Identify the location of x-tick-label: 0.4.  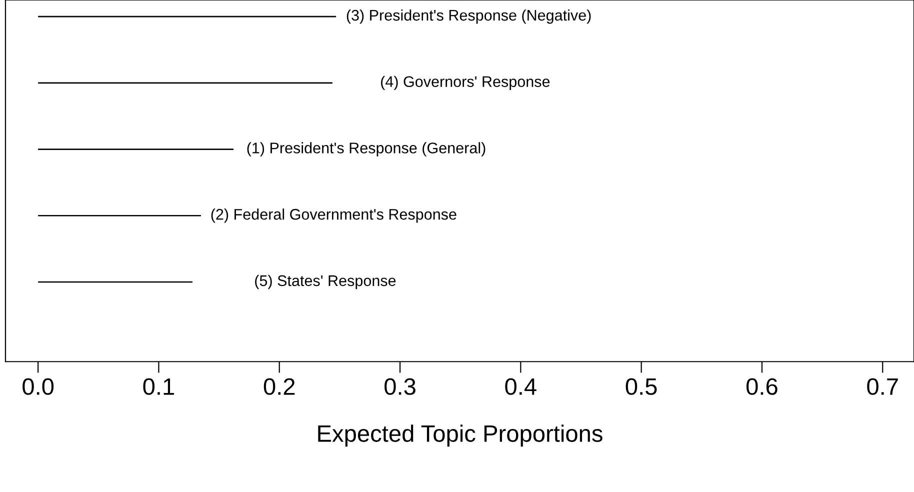
(520, 386).